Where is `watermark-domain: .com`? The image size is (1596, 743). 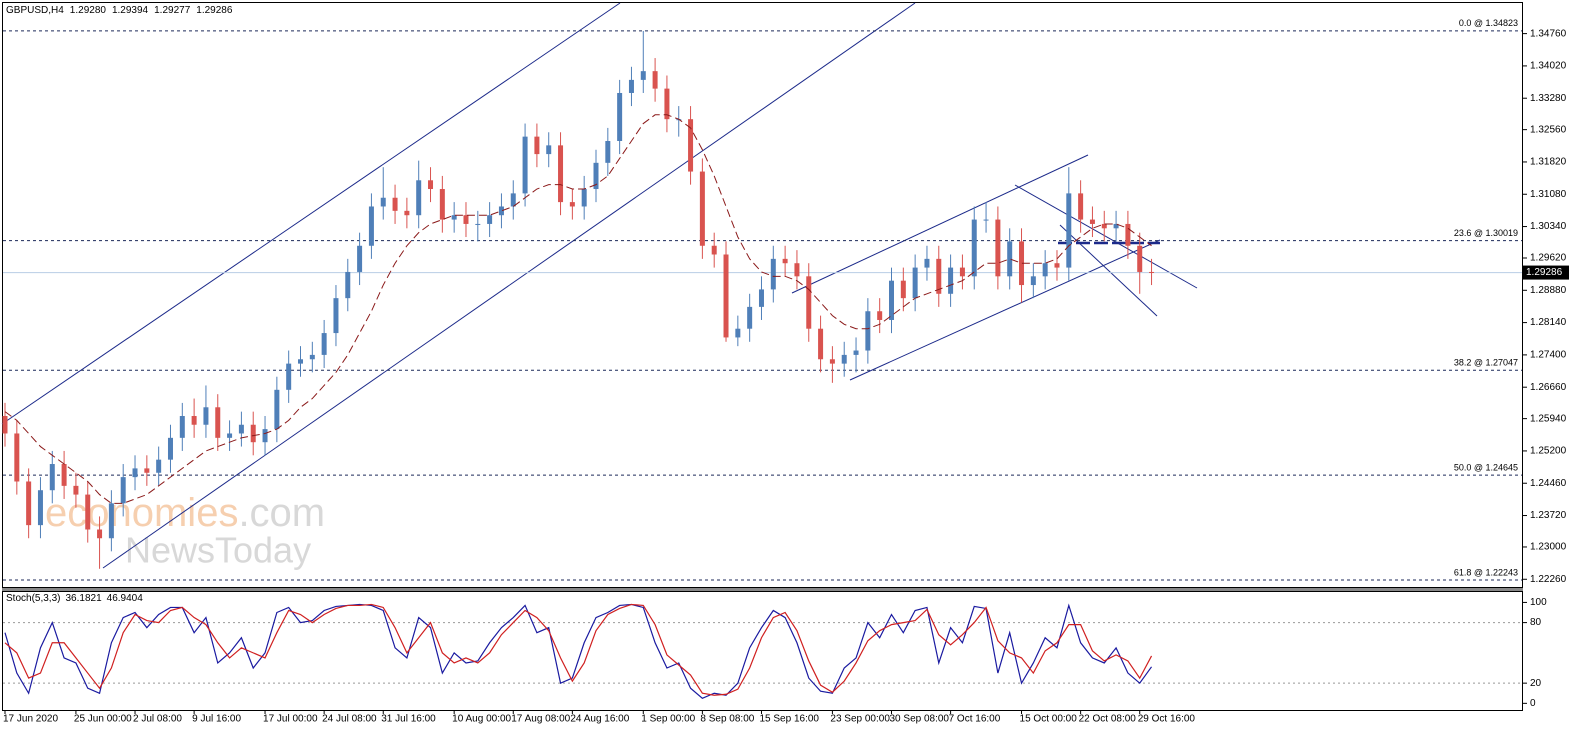 watermark-domain: .com is located at coordinates (281, 513).